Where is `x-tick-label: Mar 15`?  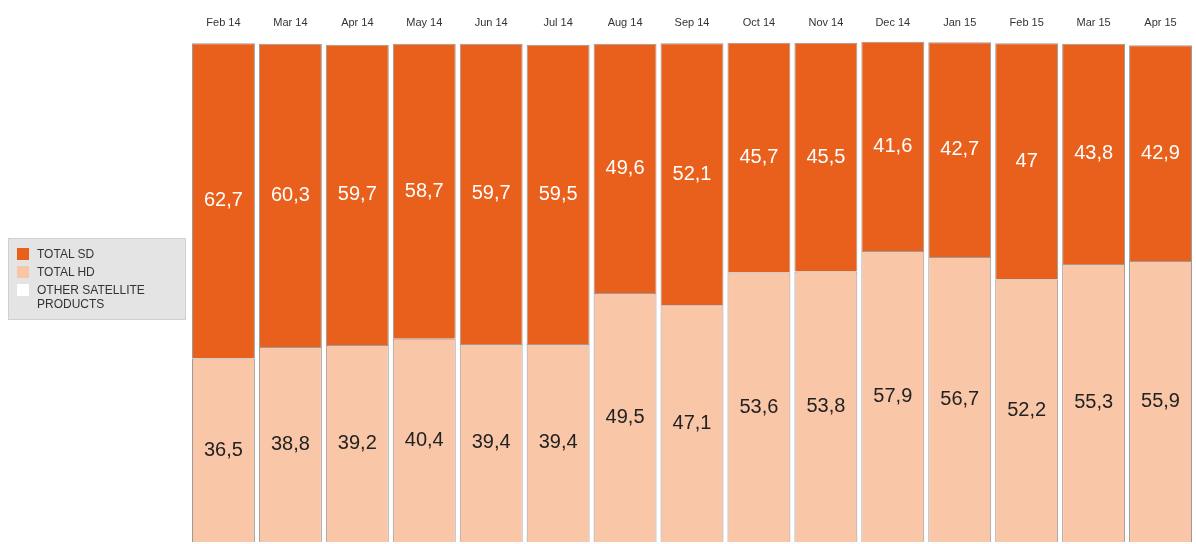
x-tick-label: Mar 15 is located at coordinates (1093, 21).